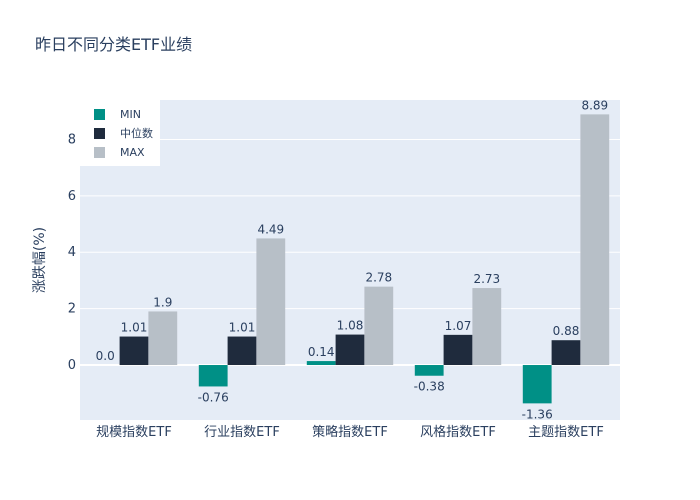 The height and width of the screenshot is (500, 700). What do you see at coordinates (40, 260) in the screenshot?
I see `y-axis-label: 涨跌幅(%)` at bounding box center [40, 260].